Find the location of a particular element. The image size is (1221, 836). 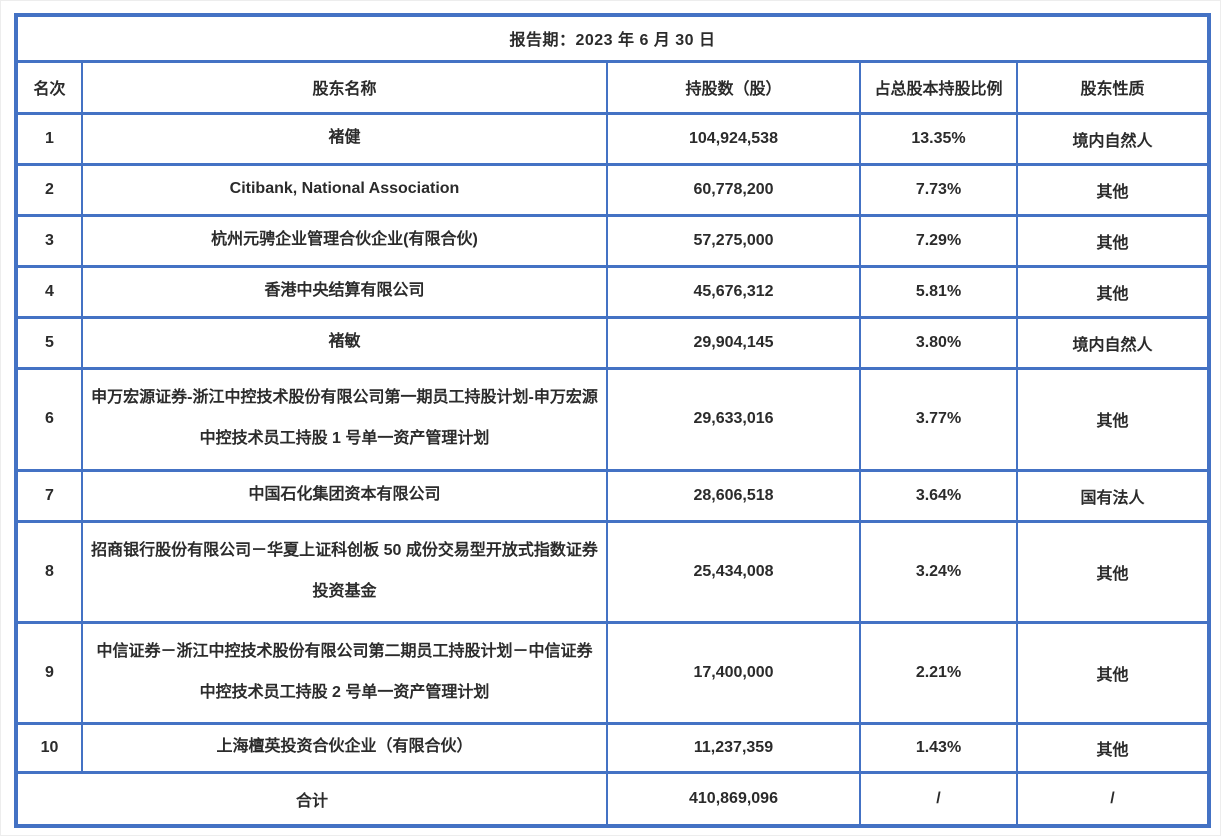

cell-percentage: 3.80% is located at coordinates (938, 342).